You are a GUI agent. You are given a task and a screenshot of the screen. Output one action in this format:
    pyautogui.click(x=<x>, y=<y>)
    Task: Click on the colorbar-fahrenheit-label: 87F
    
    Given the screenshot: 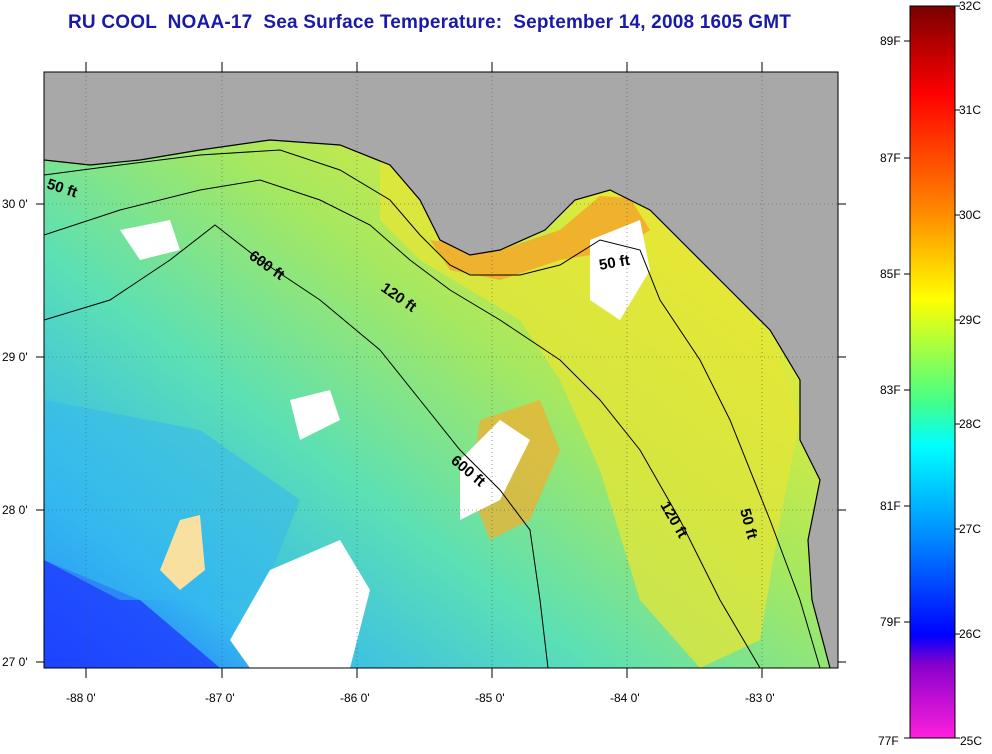 What is the action you would take?
    pyautogui.click(x=890, y=158)
    